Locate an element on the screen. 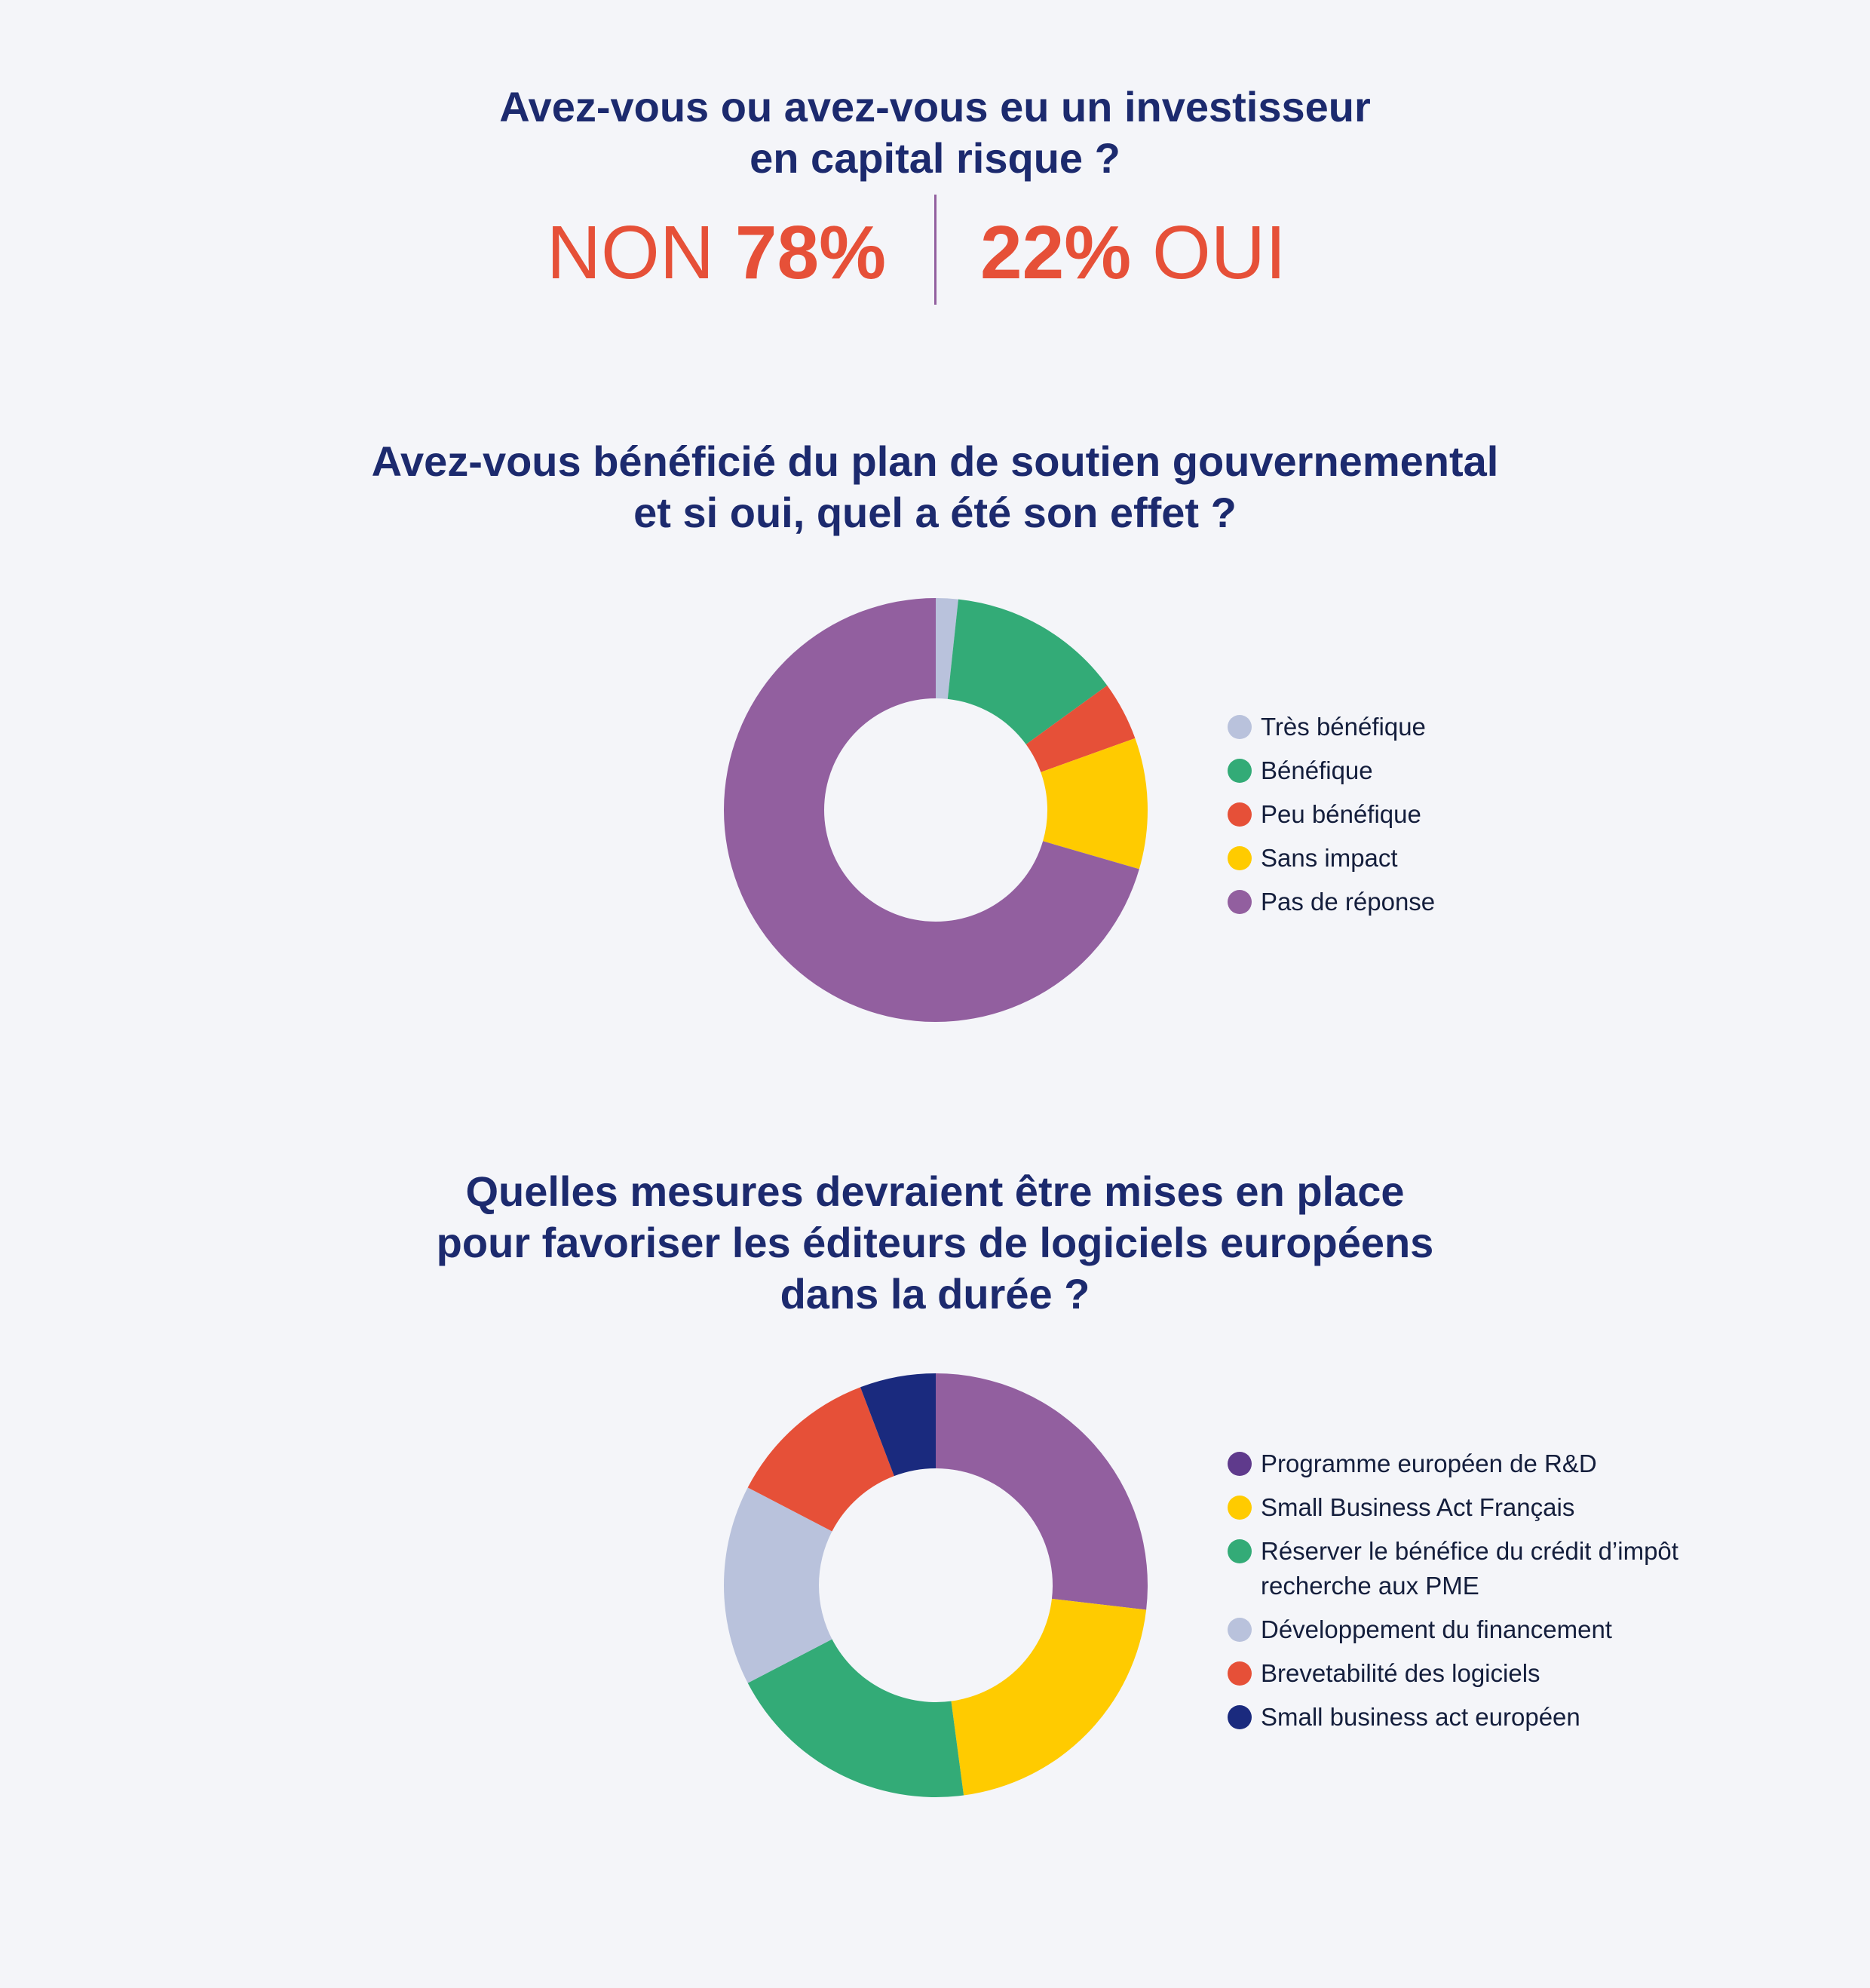 Image resolution: width=1870 pixels, height=1988 pixels. legend-item-peu-benefique: Peu bénéfique is located at coordinates (1331, 815).